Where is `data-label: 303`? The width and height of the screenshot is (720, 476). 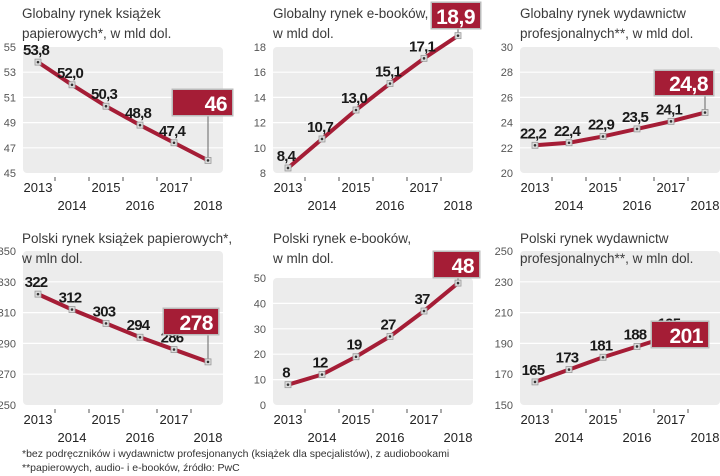 data-label: 303 is located at coordinates (104, 311).